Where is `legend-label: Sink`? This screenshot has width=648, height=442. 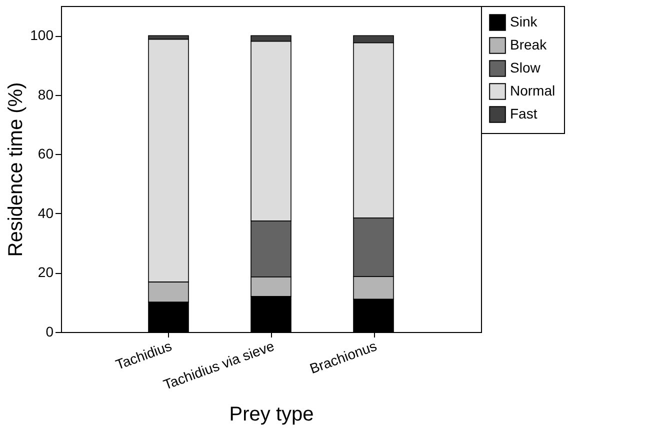 legend-label: Sink is located at coordinates (524, 22).